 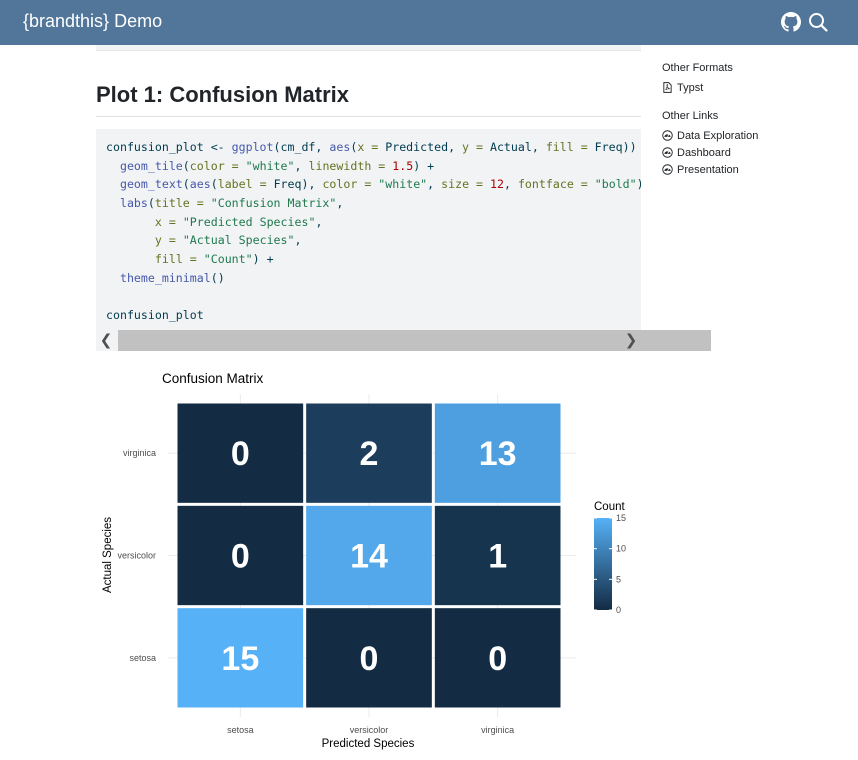 What do you see at coordinates (667, 87) in the screenshot?
I see `file-pdf-icon` at bounding box center [667, 87].